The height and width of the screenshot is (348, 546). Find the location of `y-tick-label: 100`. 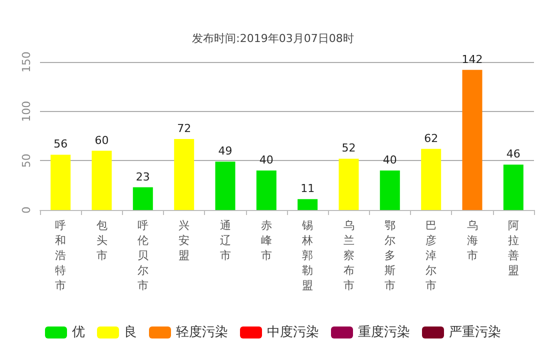

y-tick-label: 100 is located at coordinates (26, 111).